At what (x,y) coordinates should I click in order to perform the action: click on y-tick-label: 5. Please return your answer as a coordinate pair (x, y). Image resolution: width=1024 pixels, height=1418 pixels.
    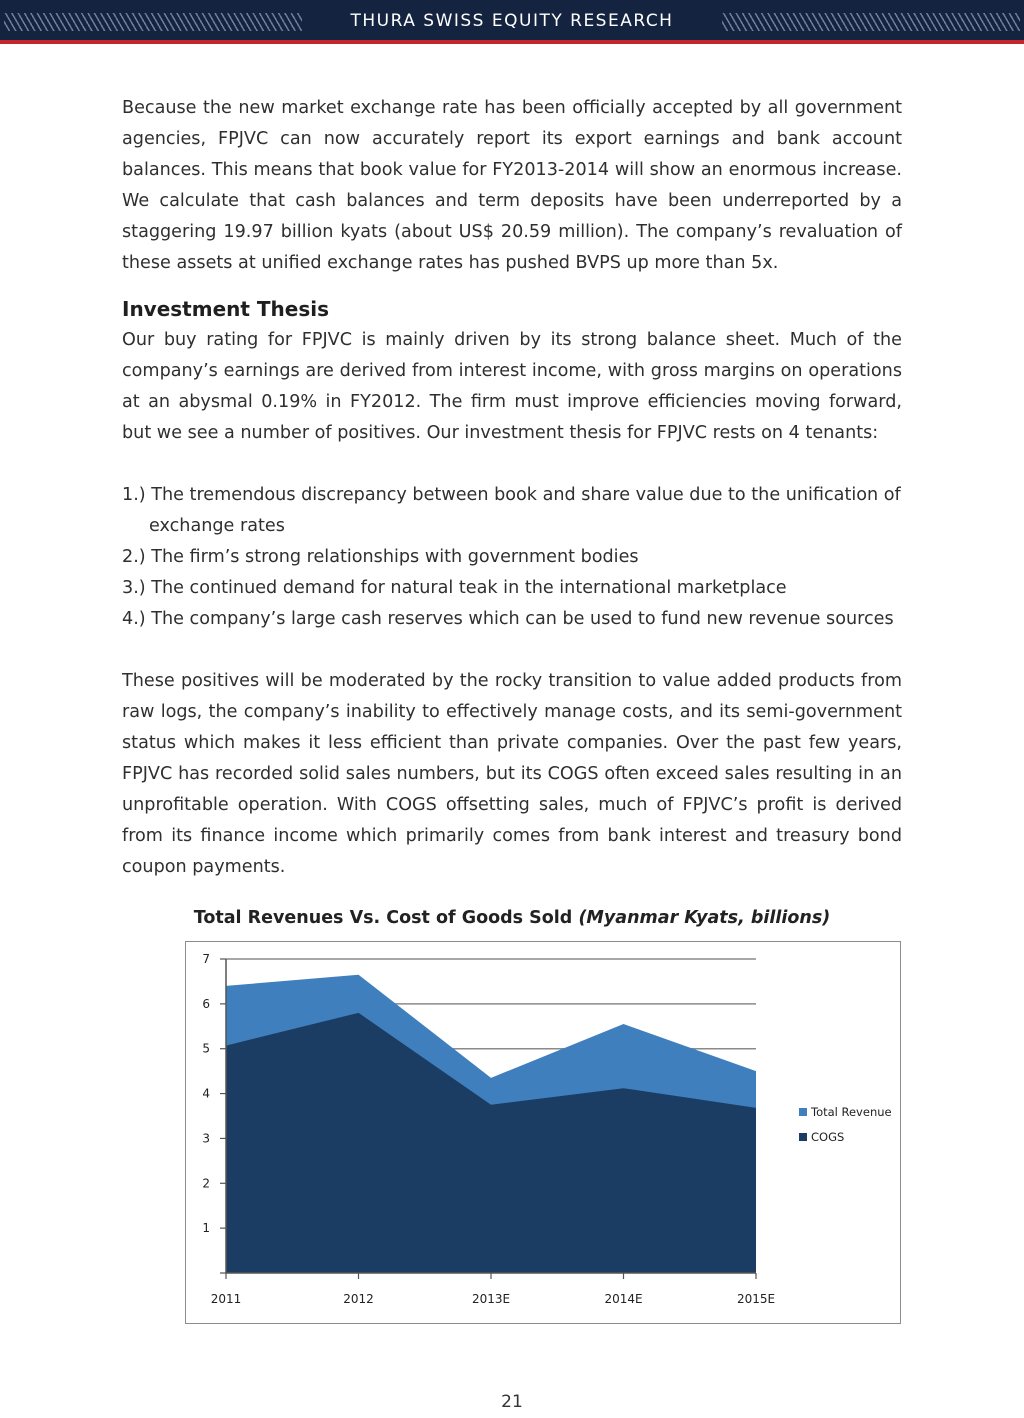
    Looking at the image, I should click on (206, 1049).